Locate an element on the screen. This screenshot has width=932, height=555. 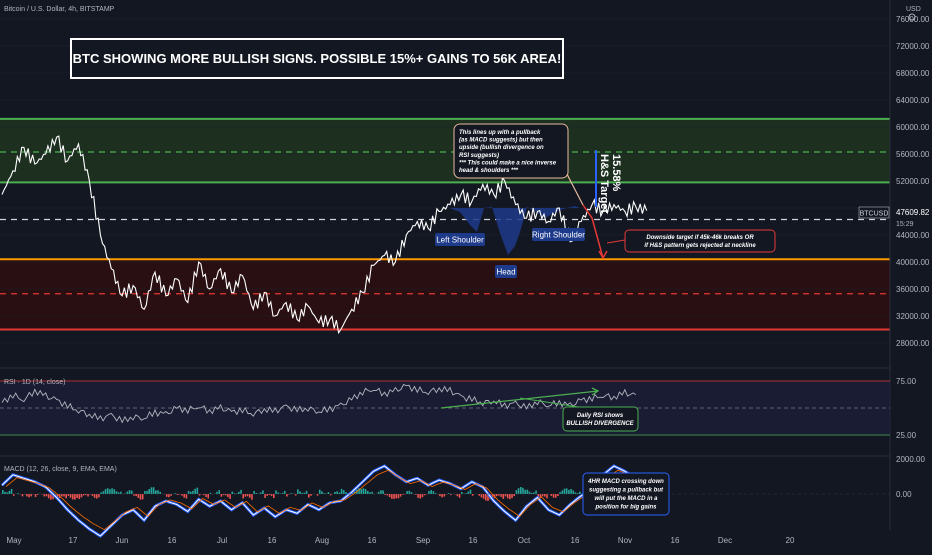
price-tick-label: 76000.00 is located at coordinates (913, 19).